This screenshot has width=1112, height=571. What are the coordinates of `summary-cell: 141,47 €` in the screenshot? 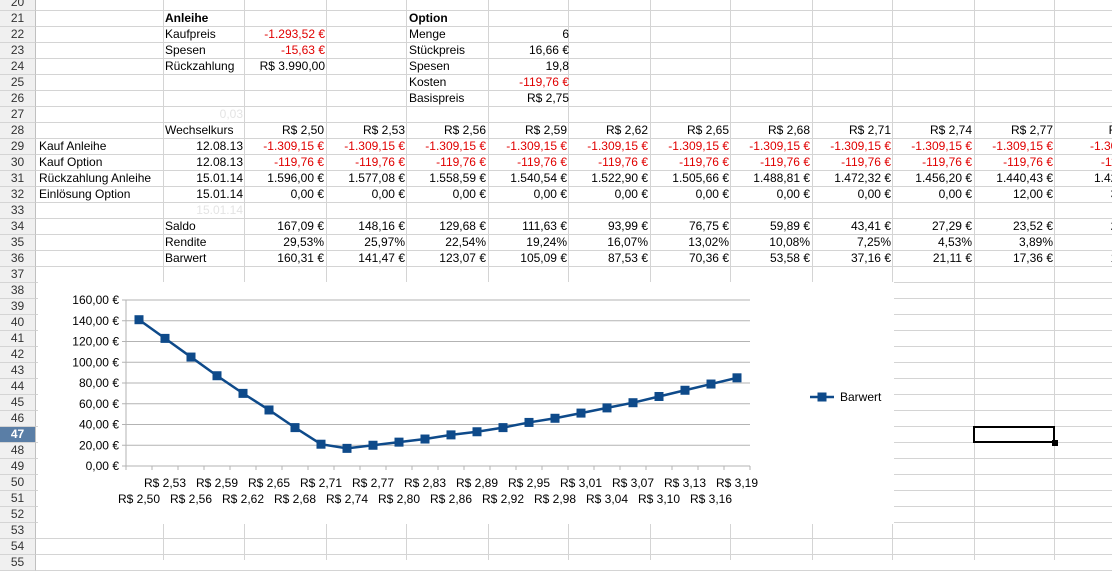 It's located at (381, 258).